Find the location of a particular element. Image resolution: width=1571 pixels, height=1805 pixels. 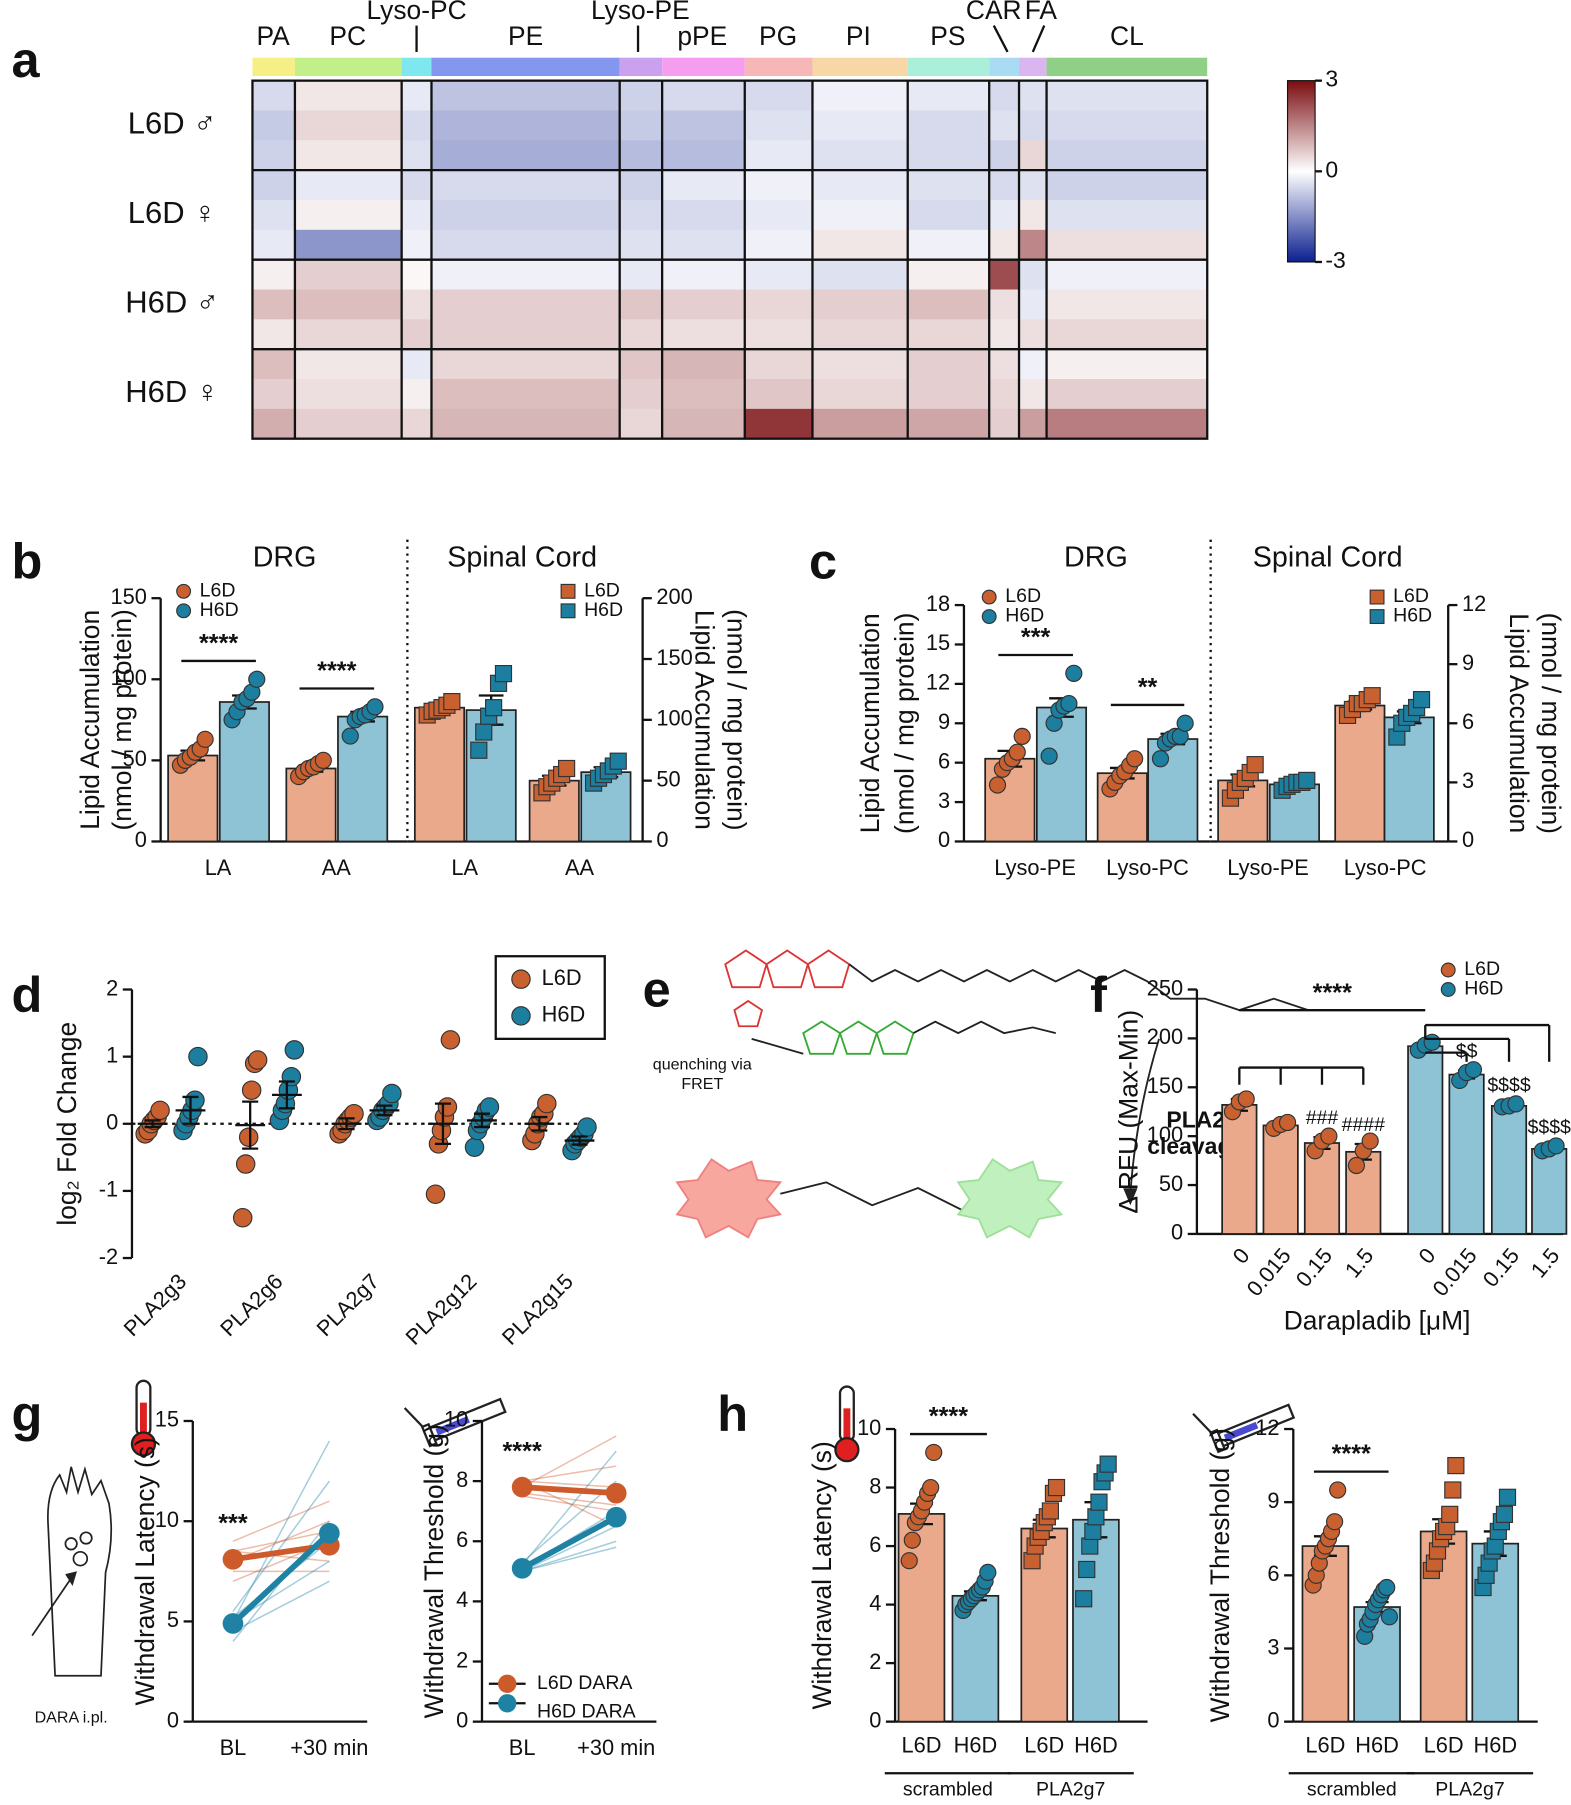

x-tick-label: PLA2g3 is located at coordinates (155, 1305).